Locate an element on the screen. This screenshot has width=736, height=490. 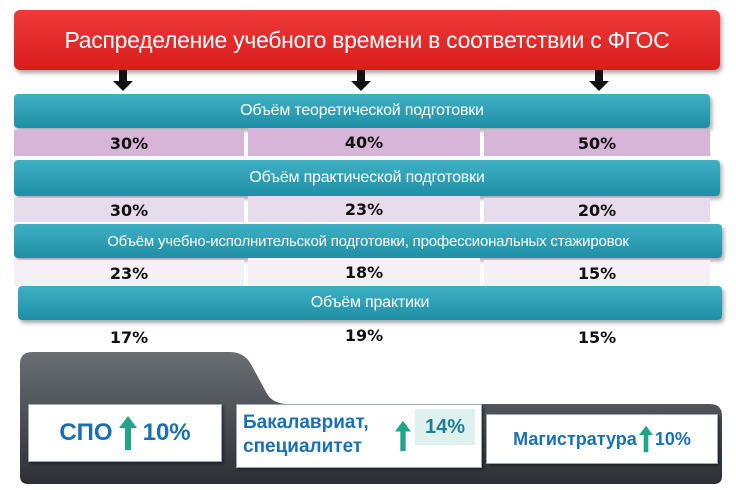
increase-highlight: 14% is located at coordinates (445, 427).